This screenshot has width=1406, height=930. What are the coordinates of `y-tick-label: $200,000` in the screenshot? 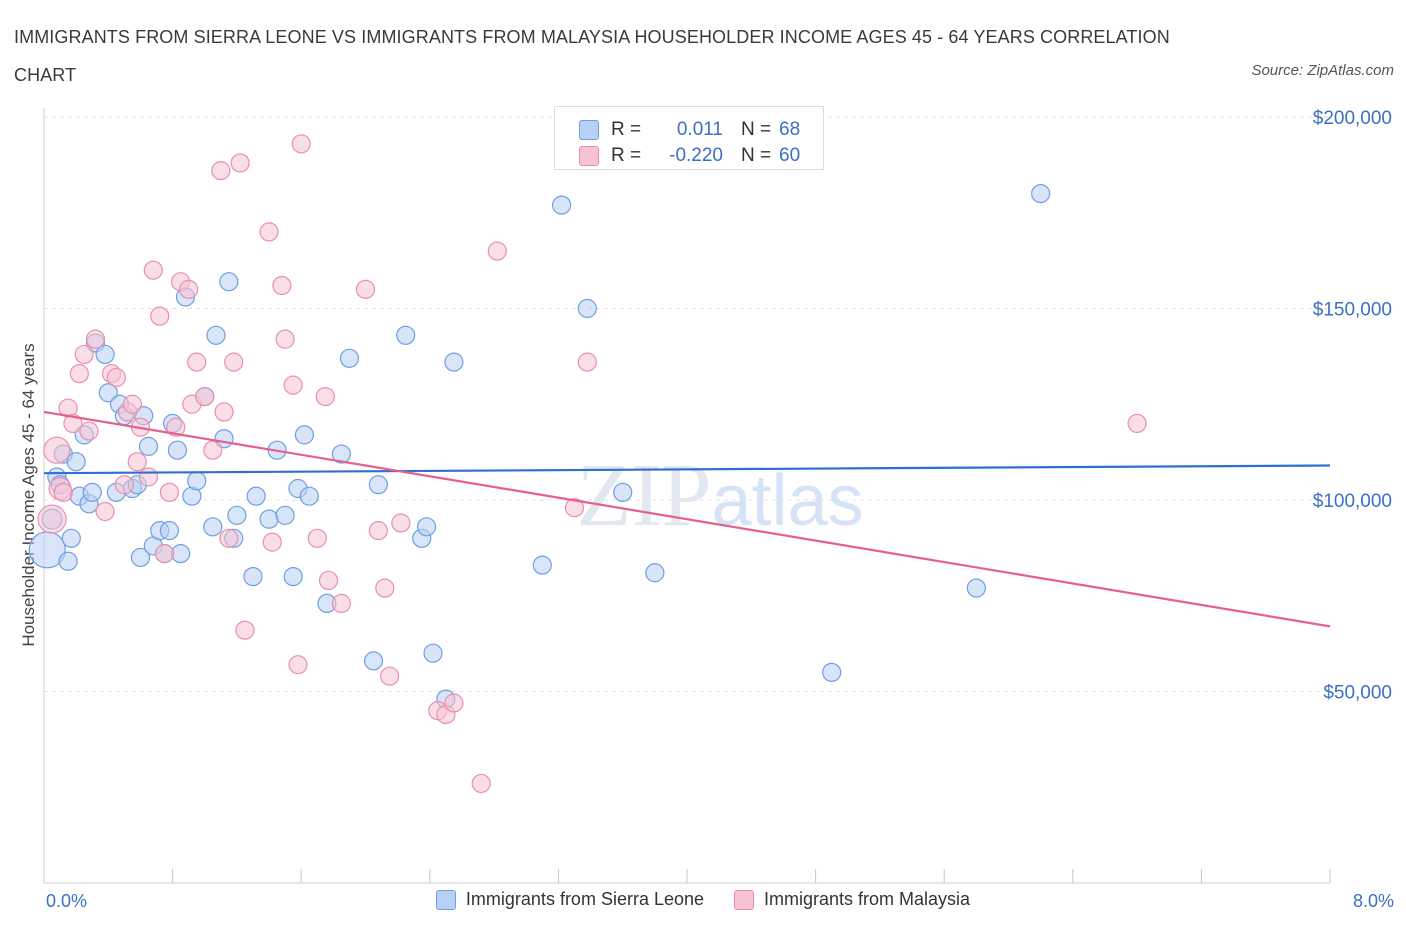 It's located at (1352, 118).